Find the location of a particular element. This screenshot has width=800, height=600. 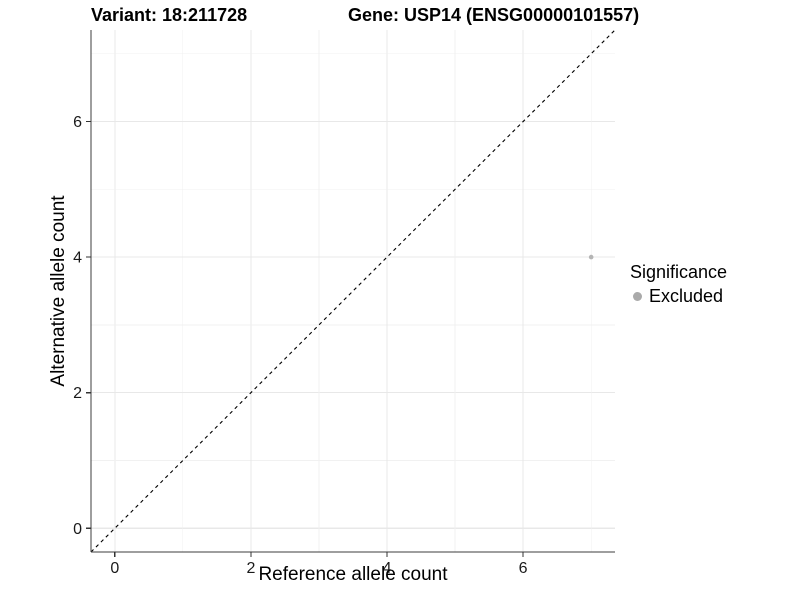

legend-point-icon is located at coordinates (637, 296).